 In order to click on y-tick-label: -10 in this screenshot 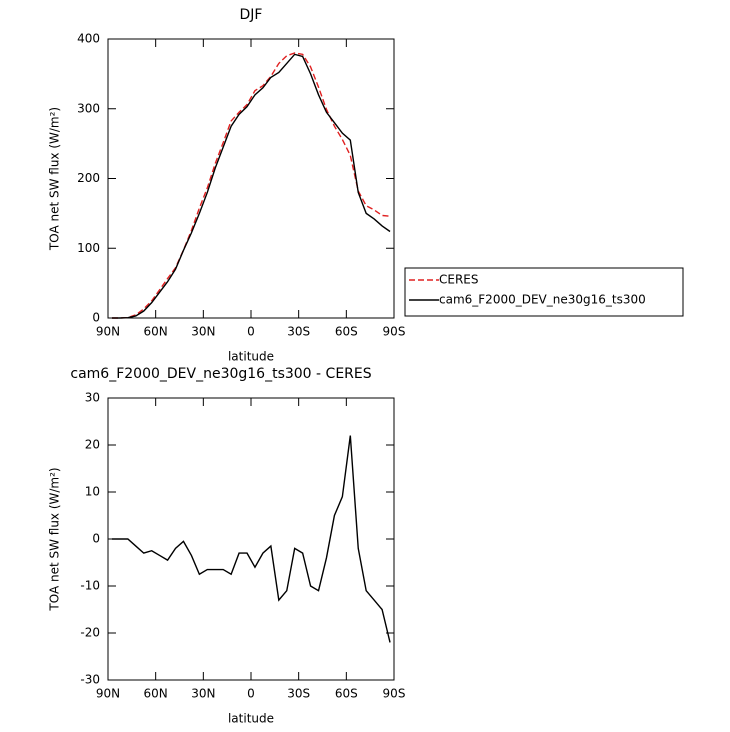, I will do `click(90, 586)`.